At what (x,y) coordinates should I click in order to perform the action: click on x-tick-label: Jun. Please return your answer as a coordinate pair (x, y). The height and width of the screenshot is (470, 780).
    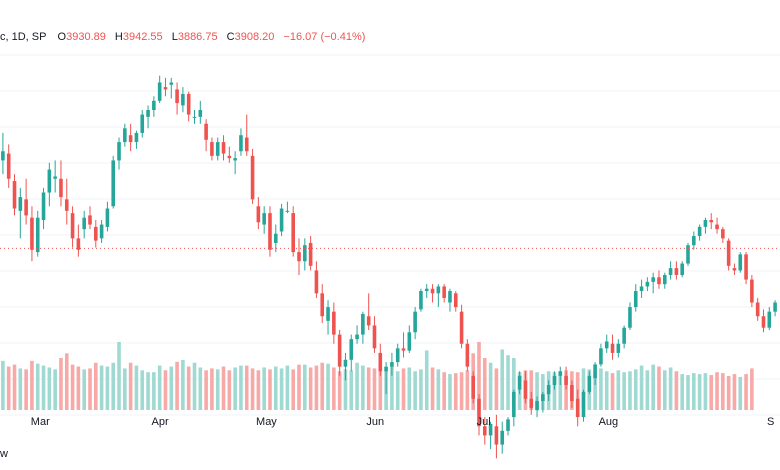
    Looking at the image, I should click on (375, 422).